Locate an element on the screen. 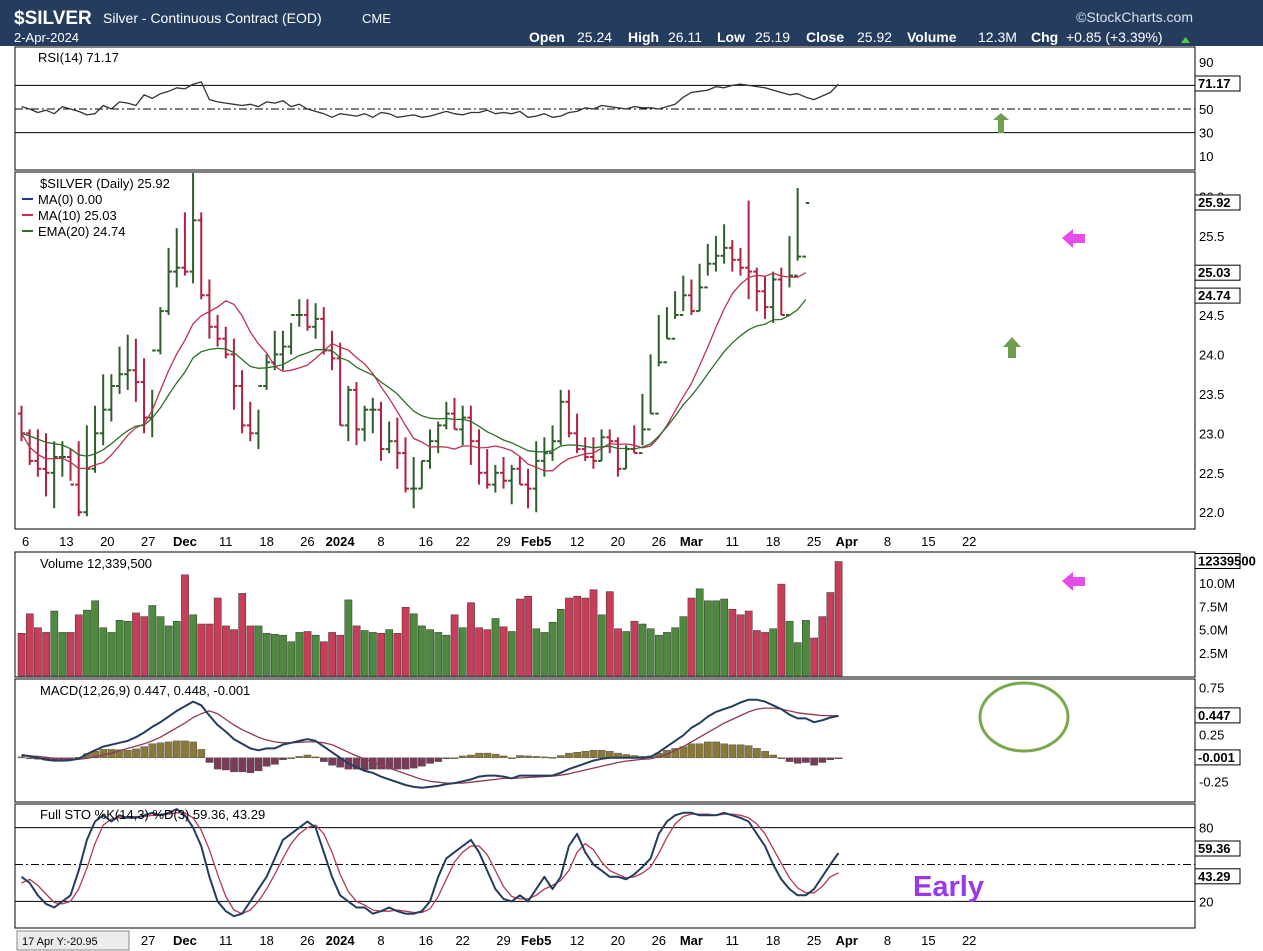 This screenshot has height=951, width=1263. macd-legend: MACD(12,26,9) 0.447, 0.448, -0.001 is located at coordinates (145, 690).